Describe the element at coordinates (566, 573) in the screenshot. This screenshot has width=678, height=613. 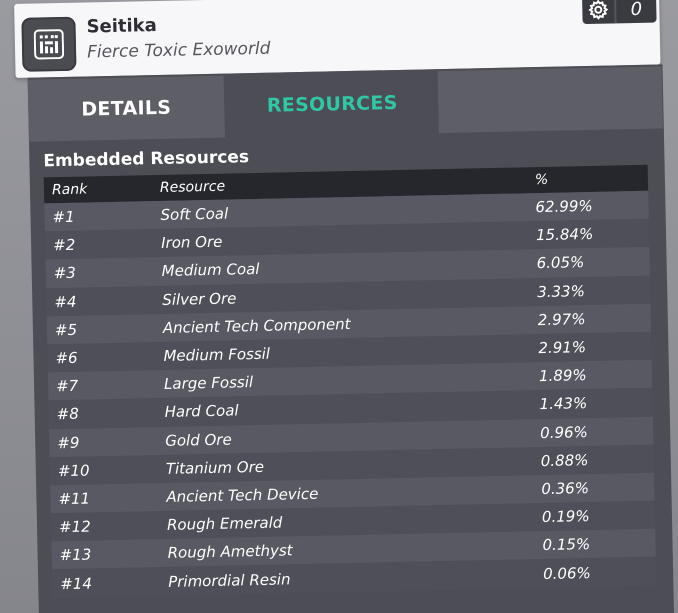
I see `row-percent: 0.06%` at that location.